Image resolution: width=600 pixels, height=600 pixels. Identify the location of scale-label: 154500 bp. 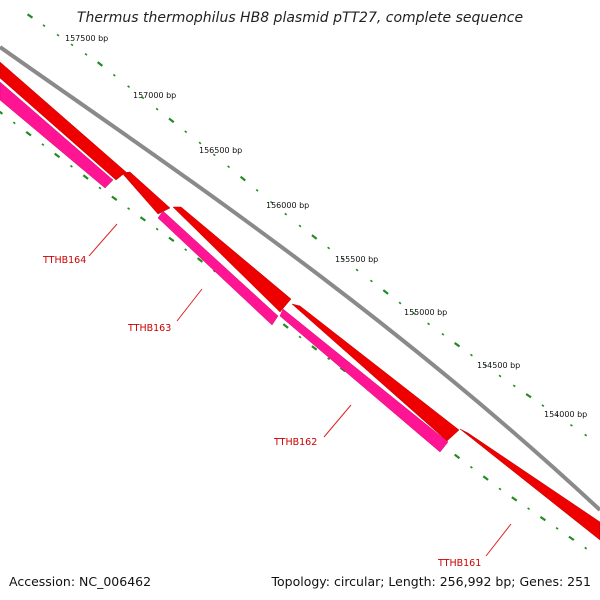
(498, 365).